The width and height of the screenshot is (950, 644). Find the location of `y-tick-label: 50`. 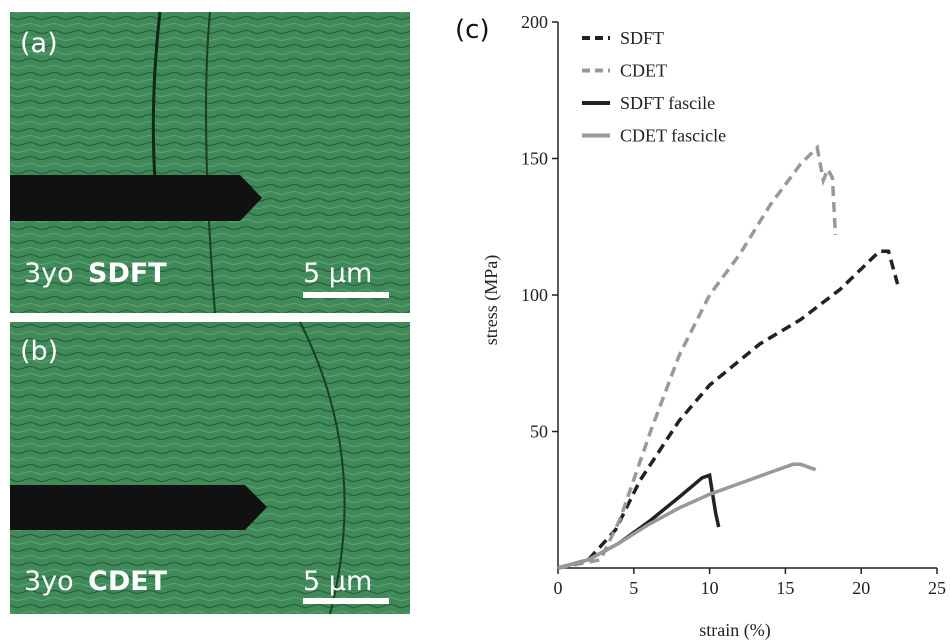

y-tick-label: 50 is located at coordinates (539, 432).